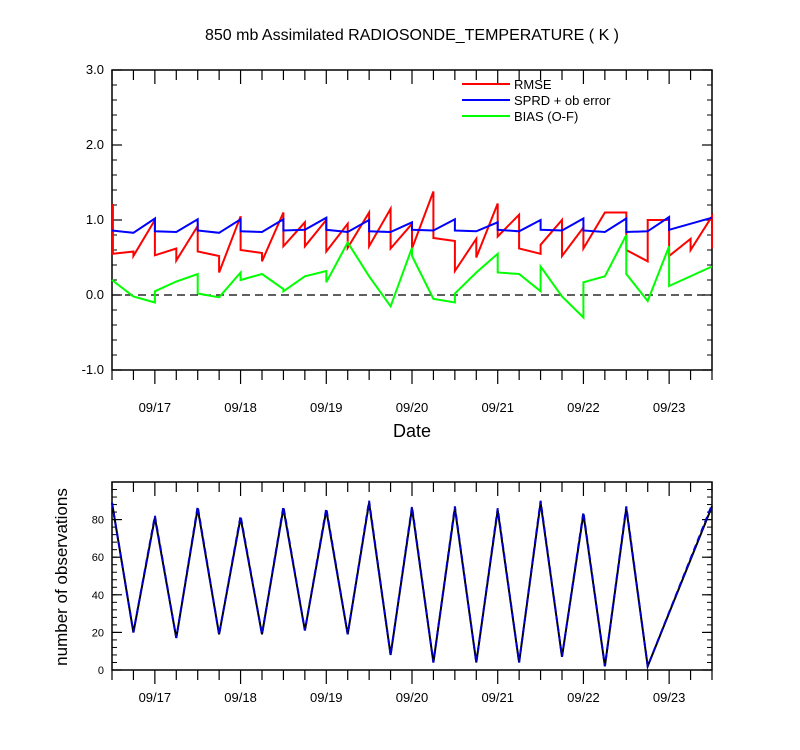 This screenshot has height=750, width=800. I want to click on y-tick-label: 3.0, so click(95, 69).